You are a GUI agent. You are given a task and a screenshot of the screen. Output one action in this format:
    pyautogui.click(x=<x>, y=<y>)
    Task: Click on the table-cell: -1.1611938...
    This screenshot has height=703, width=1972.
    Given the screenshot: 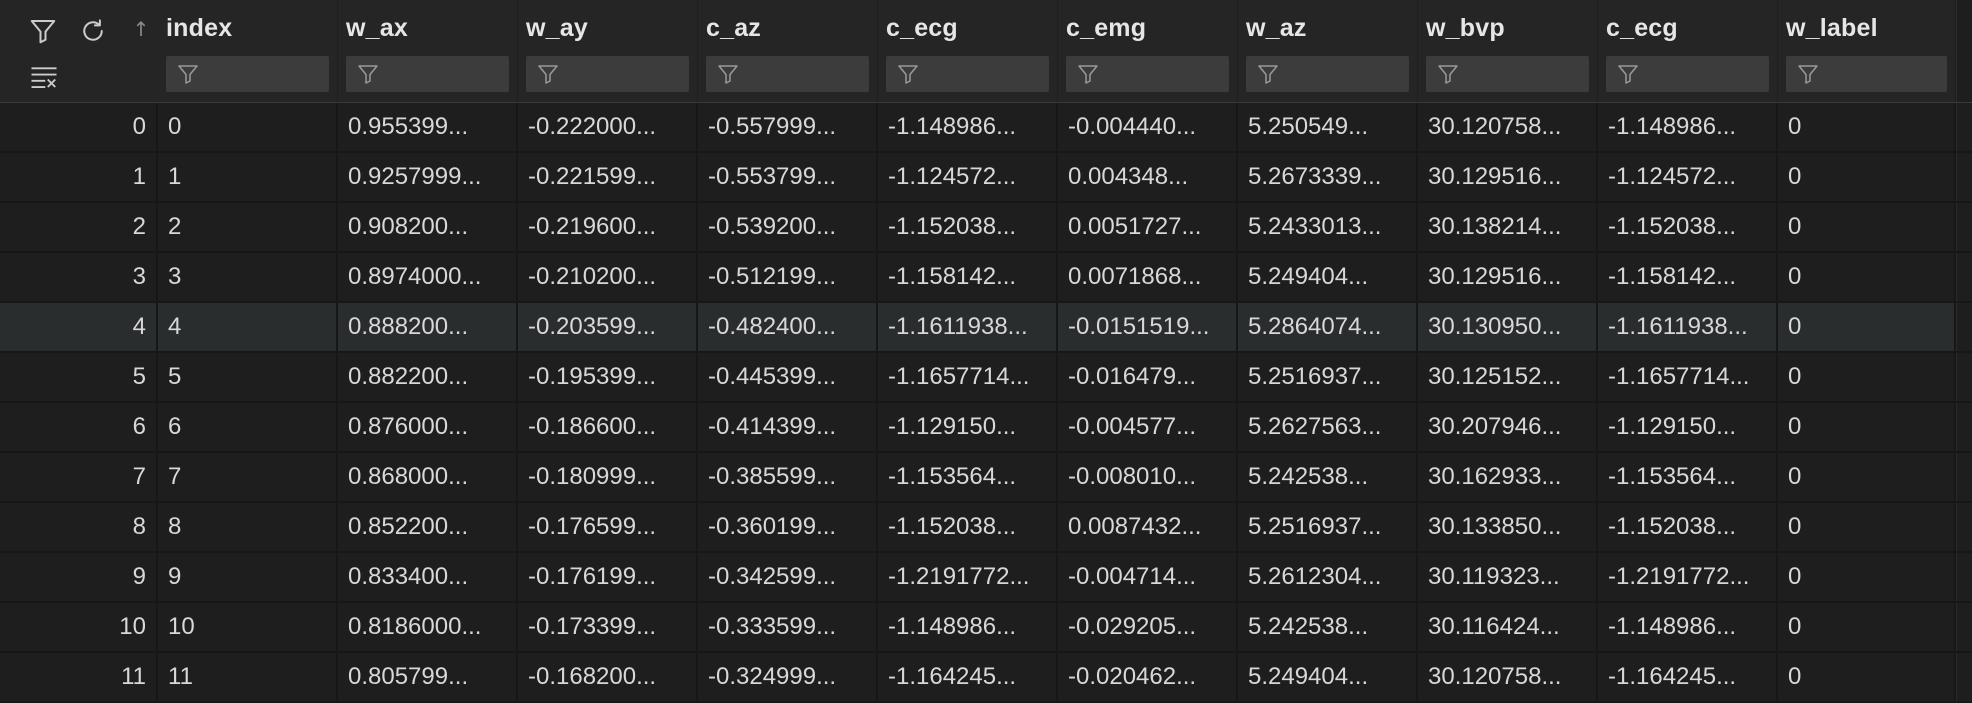 What is the action you would take?
    pyautogui.click(x=1688, y=327)
    